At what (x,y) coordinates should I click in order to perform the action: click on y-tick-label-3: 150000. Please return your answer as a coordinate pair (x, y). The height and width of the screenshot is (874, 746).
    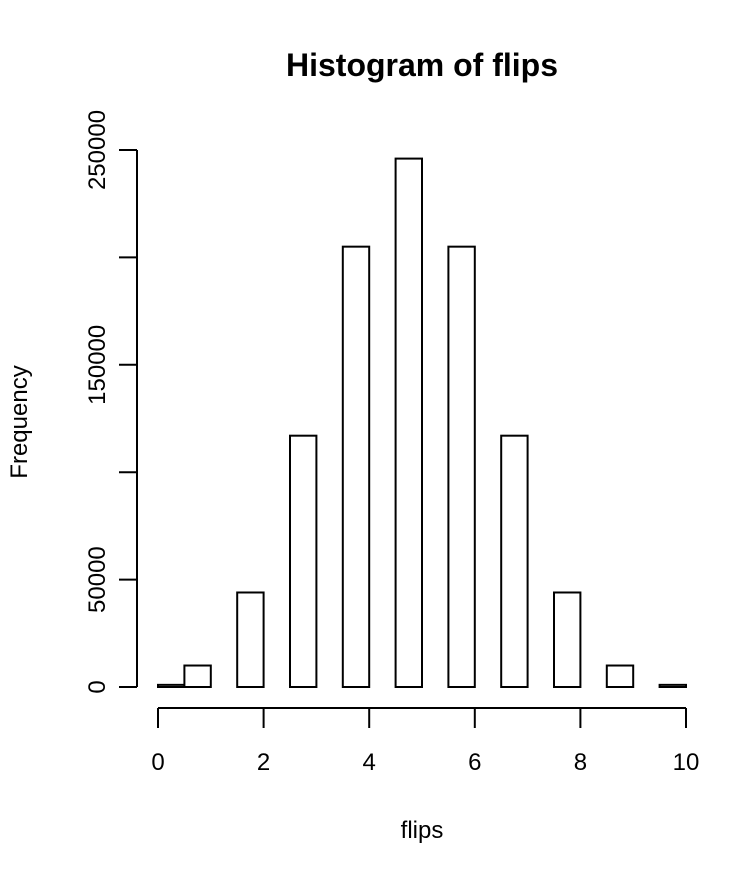
    Looking at the image, I should click on (97, 365).